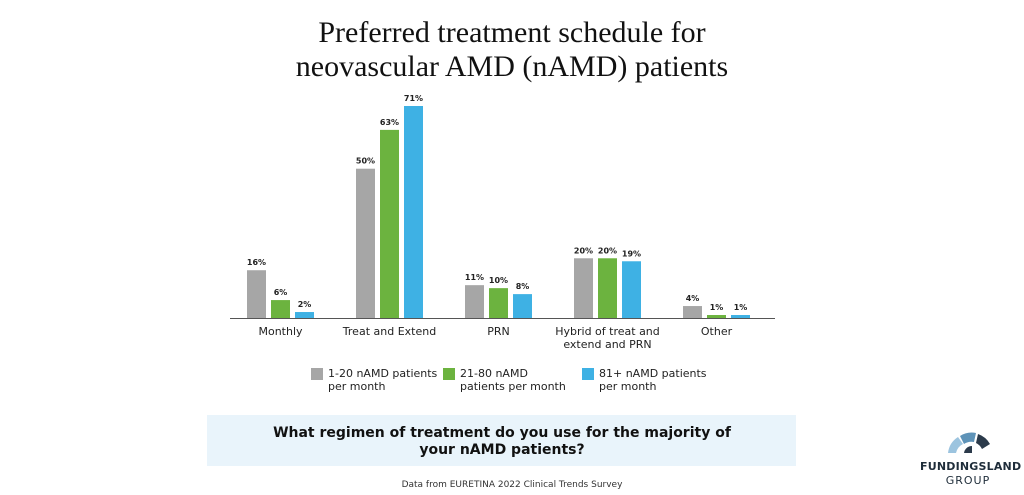 The height and width of the screenshot is (495, 1024). Describe the element at coordinates (523, 286) in the screenshot. I see `value-label: 8%` at that location.